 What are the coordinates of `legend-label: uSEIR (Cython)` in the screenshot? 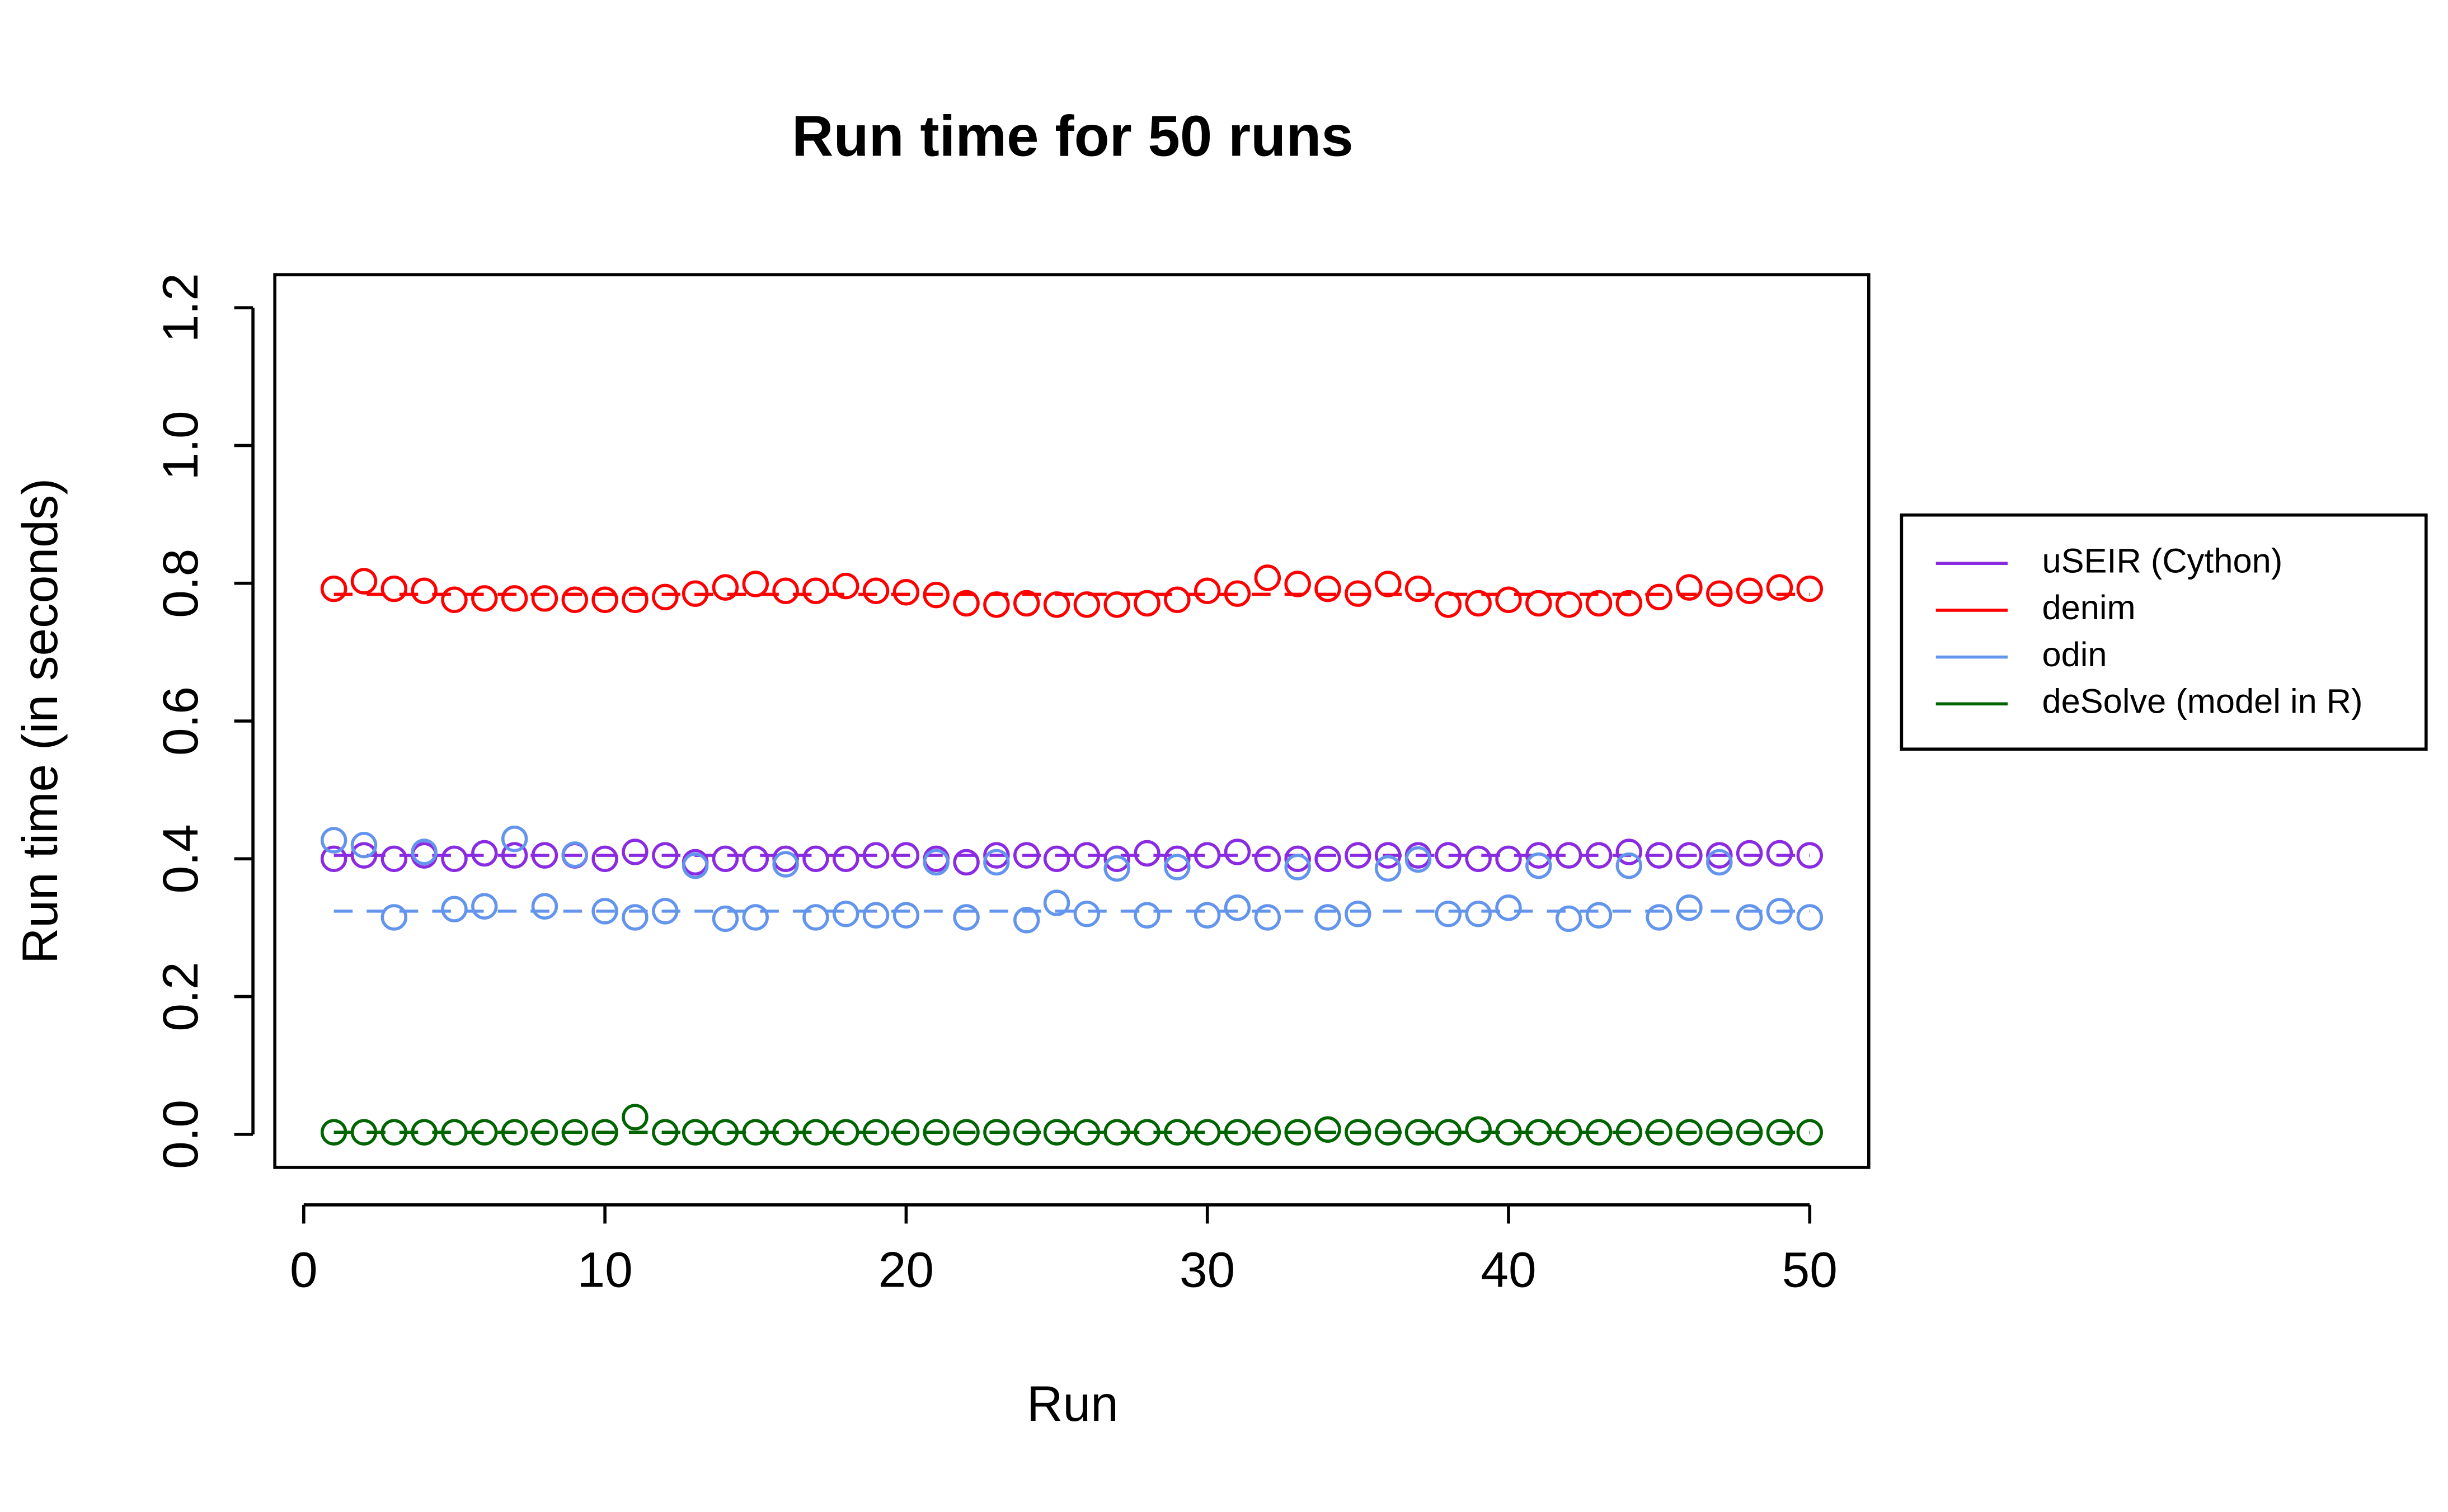 It's located at (2162, 560).